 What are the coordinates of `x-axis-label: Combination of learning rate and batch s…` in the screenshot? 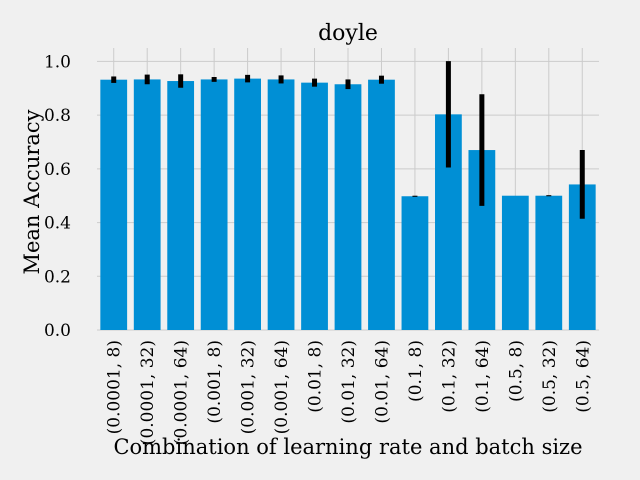 It's located at (347, 447).